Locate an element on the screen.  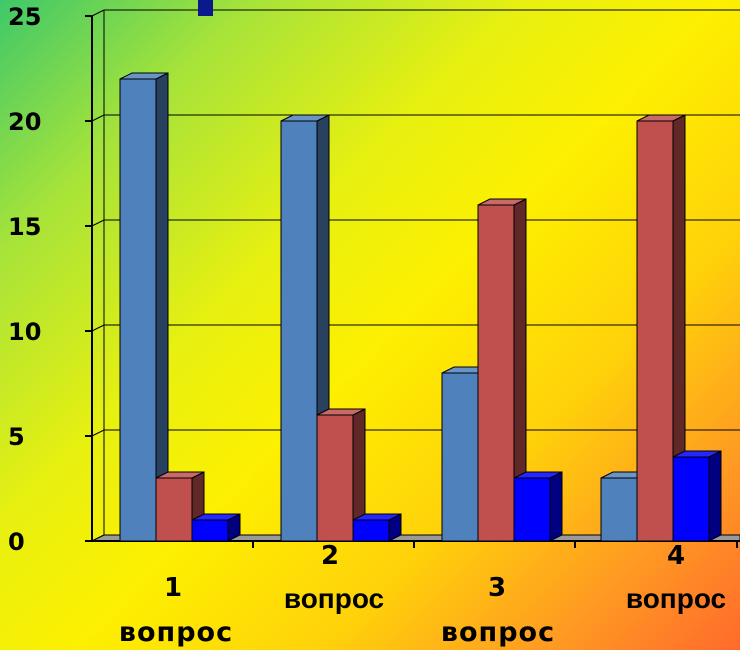
y-tick-label-15: 15 is located at coordinates (24, 227).